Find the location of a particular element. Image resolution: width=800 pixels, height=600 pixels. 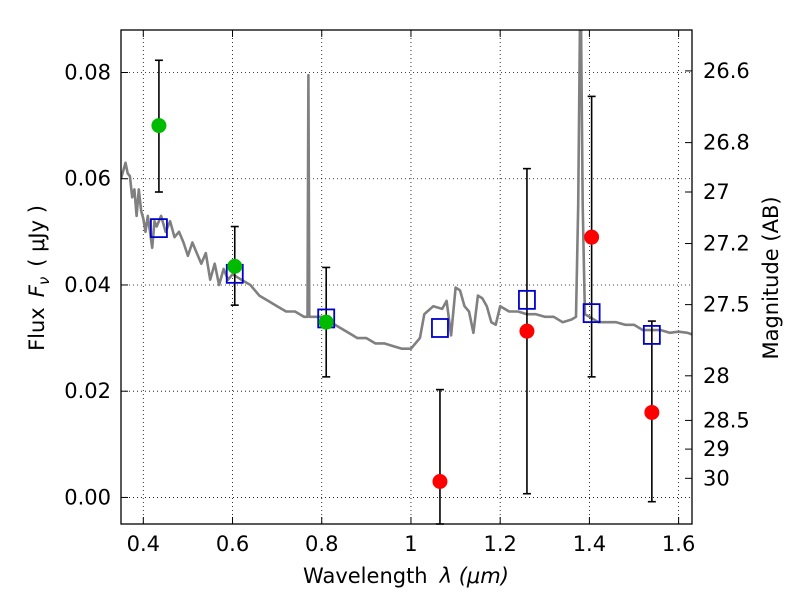

y-tick-label: 0.04 is located at coordinates (87, 285).